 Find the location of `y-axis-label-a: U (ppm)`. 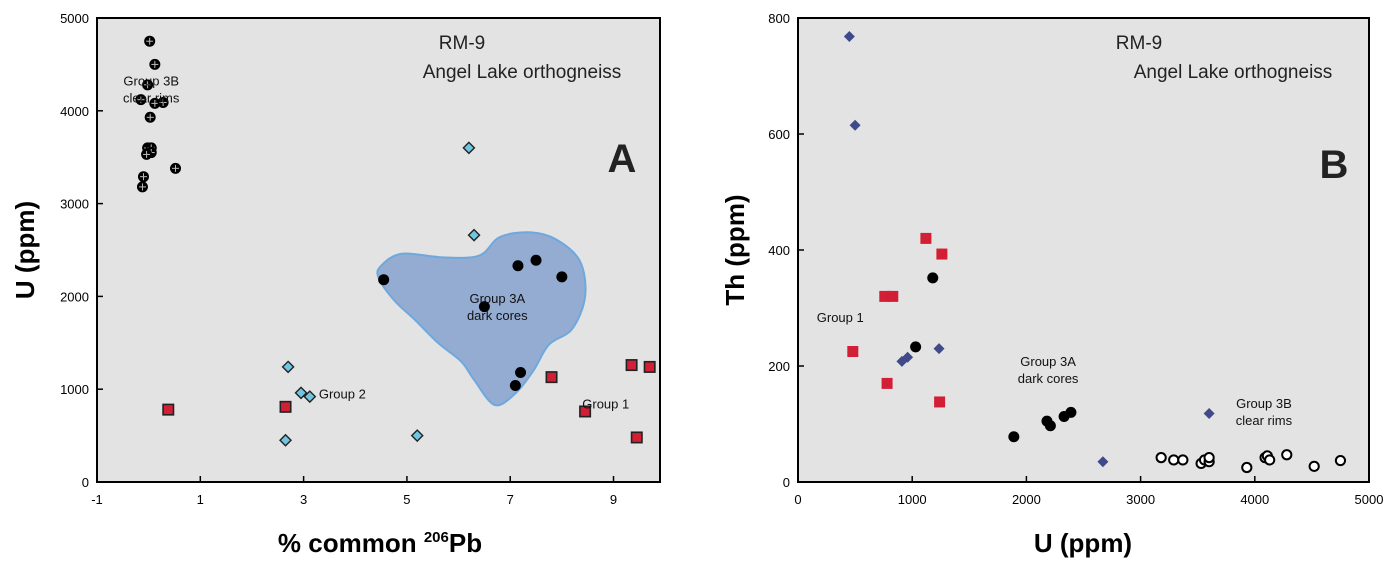

y-axis-label-a: U (ppm) is located at coordinates (25, 250).